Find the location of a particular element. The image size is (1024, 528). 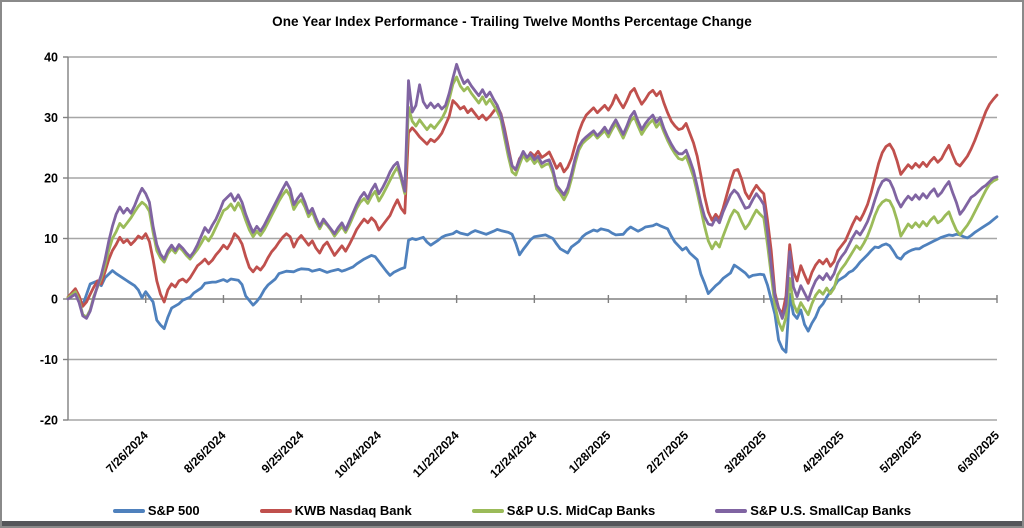

y-tick-label: 30 is located at coordinates (51, 118).